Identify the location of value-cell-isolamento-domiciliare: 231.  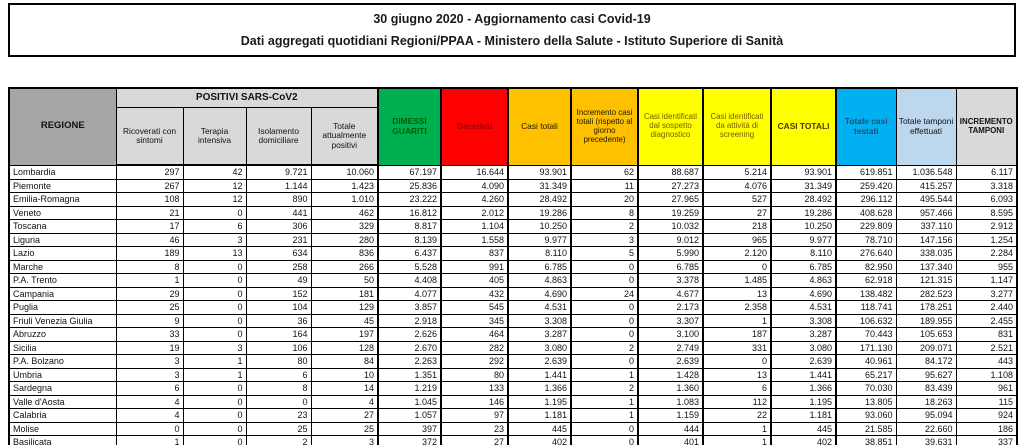
(278, 239).